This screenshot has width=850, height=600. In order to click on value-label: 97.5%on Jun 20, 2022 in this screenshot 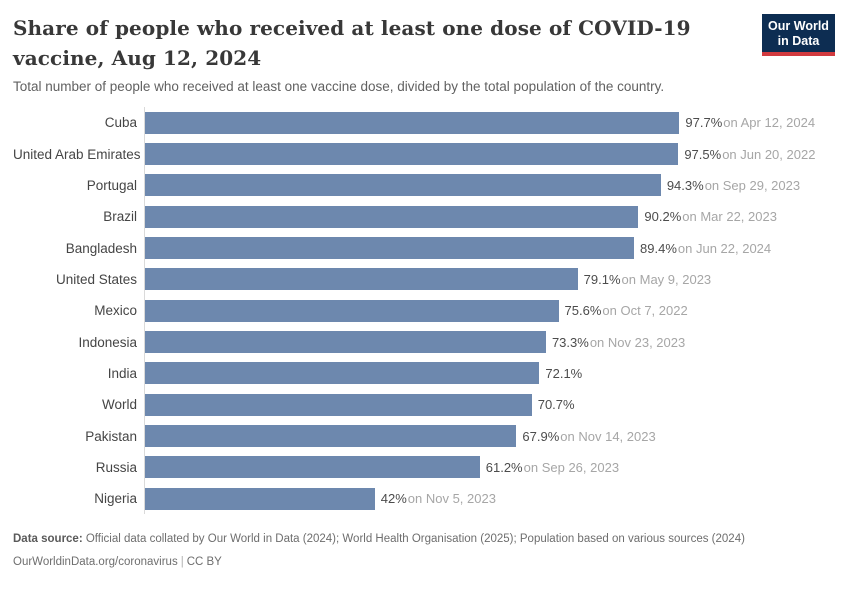, I will do `click(750, 154)`.